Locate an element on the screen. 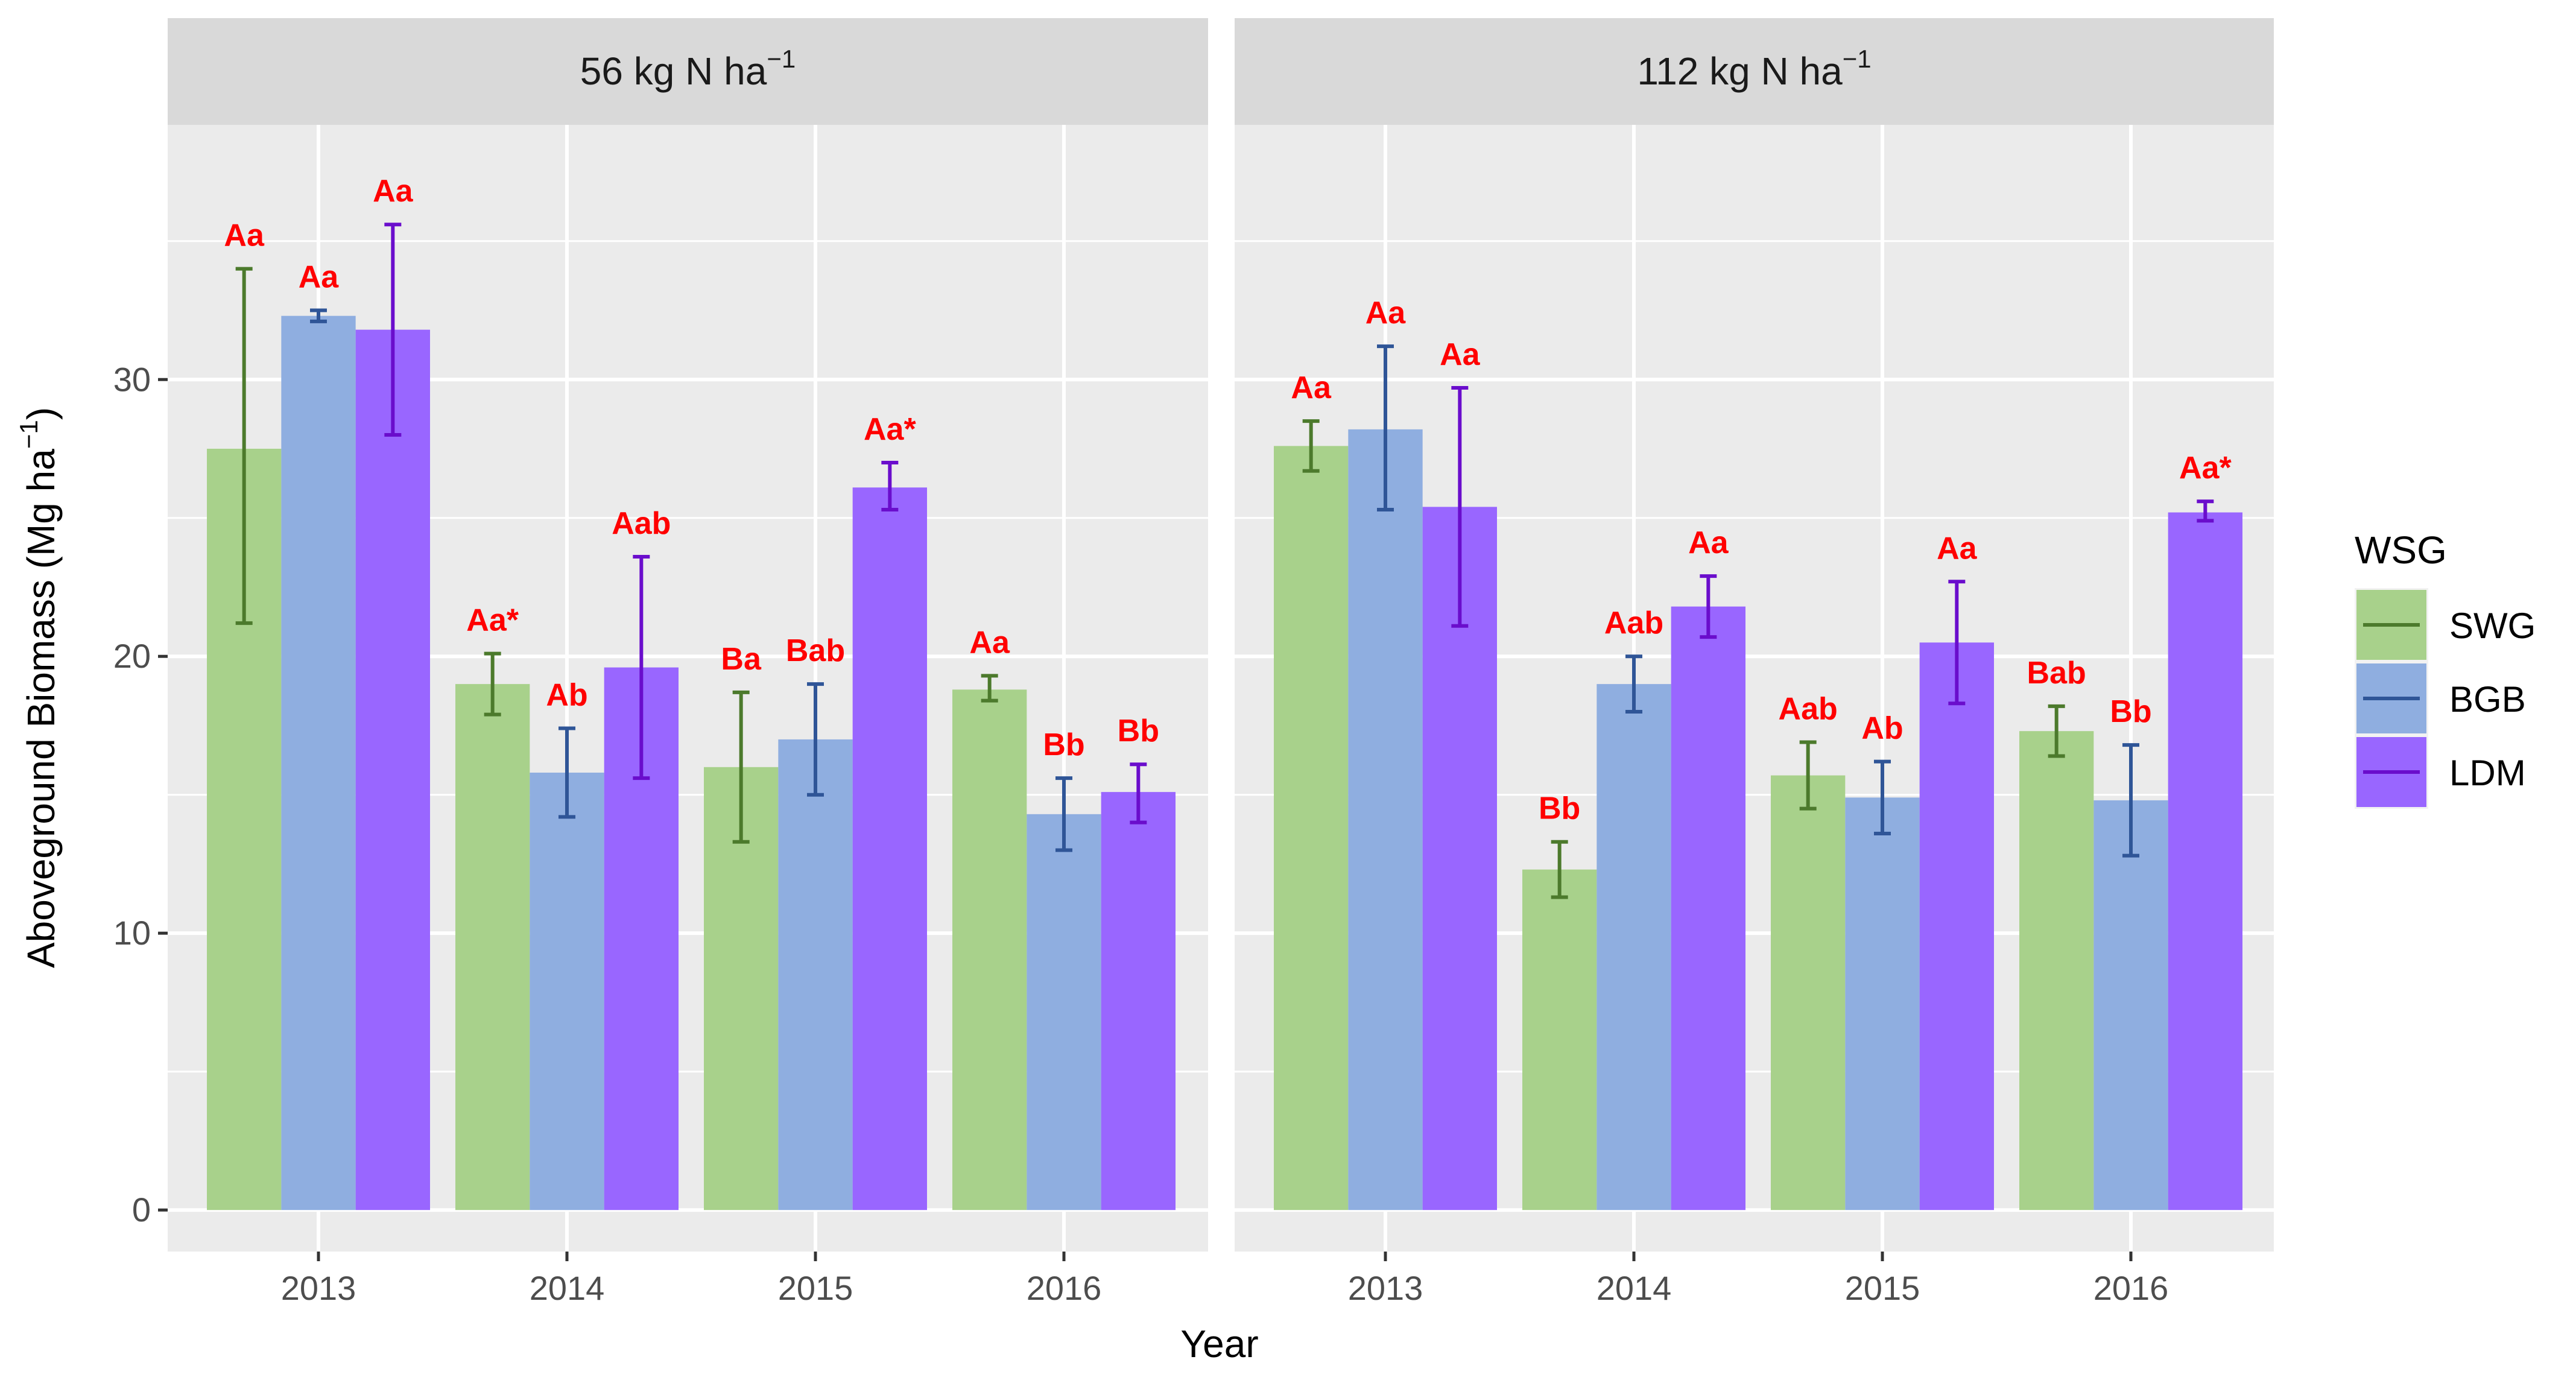 This screenshot has height=1377, width=2576. svg-text: Aboveground Biomass (Mg ha−1) is located at coordinates (38, 687).